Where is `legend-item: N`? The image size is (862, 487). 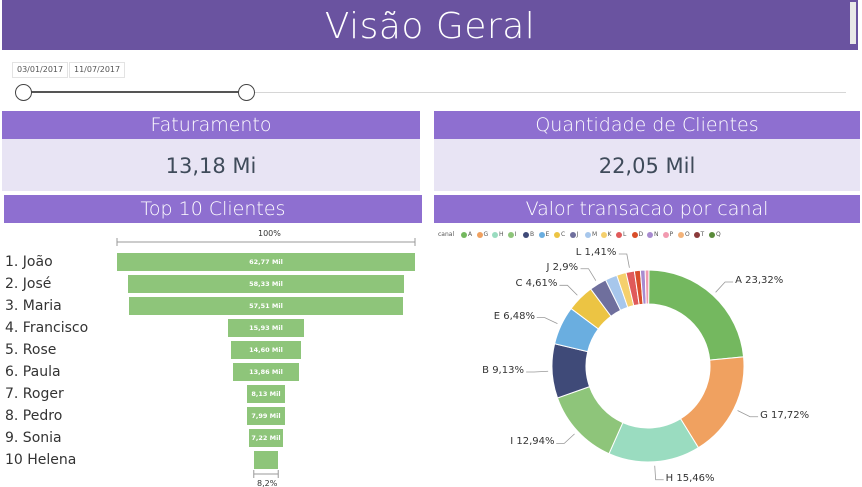 legend-item: N is located at coordinates (653, 234).